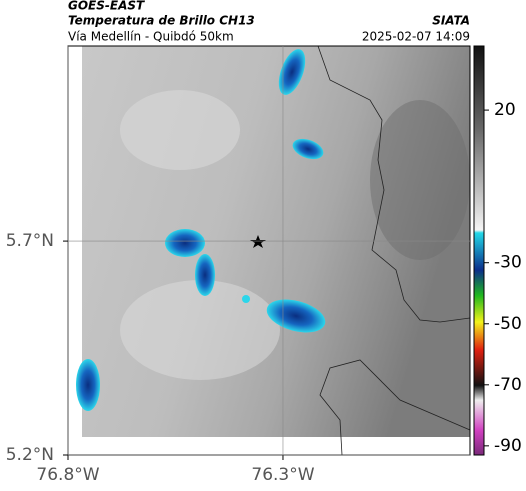 Image resolution: width=526 pixels, height=491 pixels. Describe the element at coordinates (508, 385) in the screenshot. I see `colorbar-label: -70` at that location.